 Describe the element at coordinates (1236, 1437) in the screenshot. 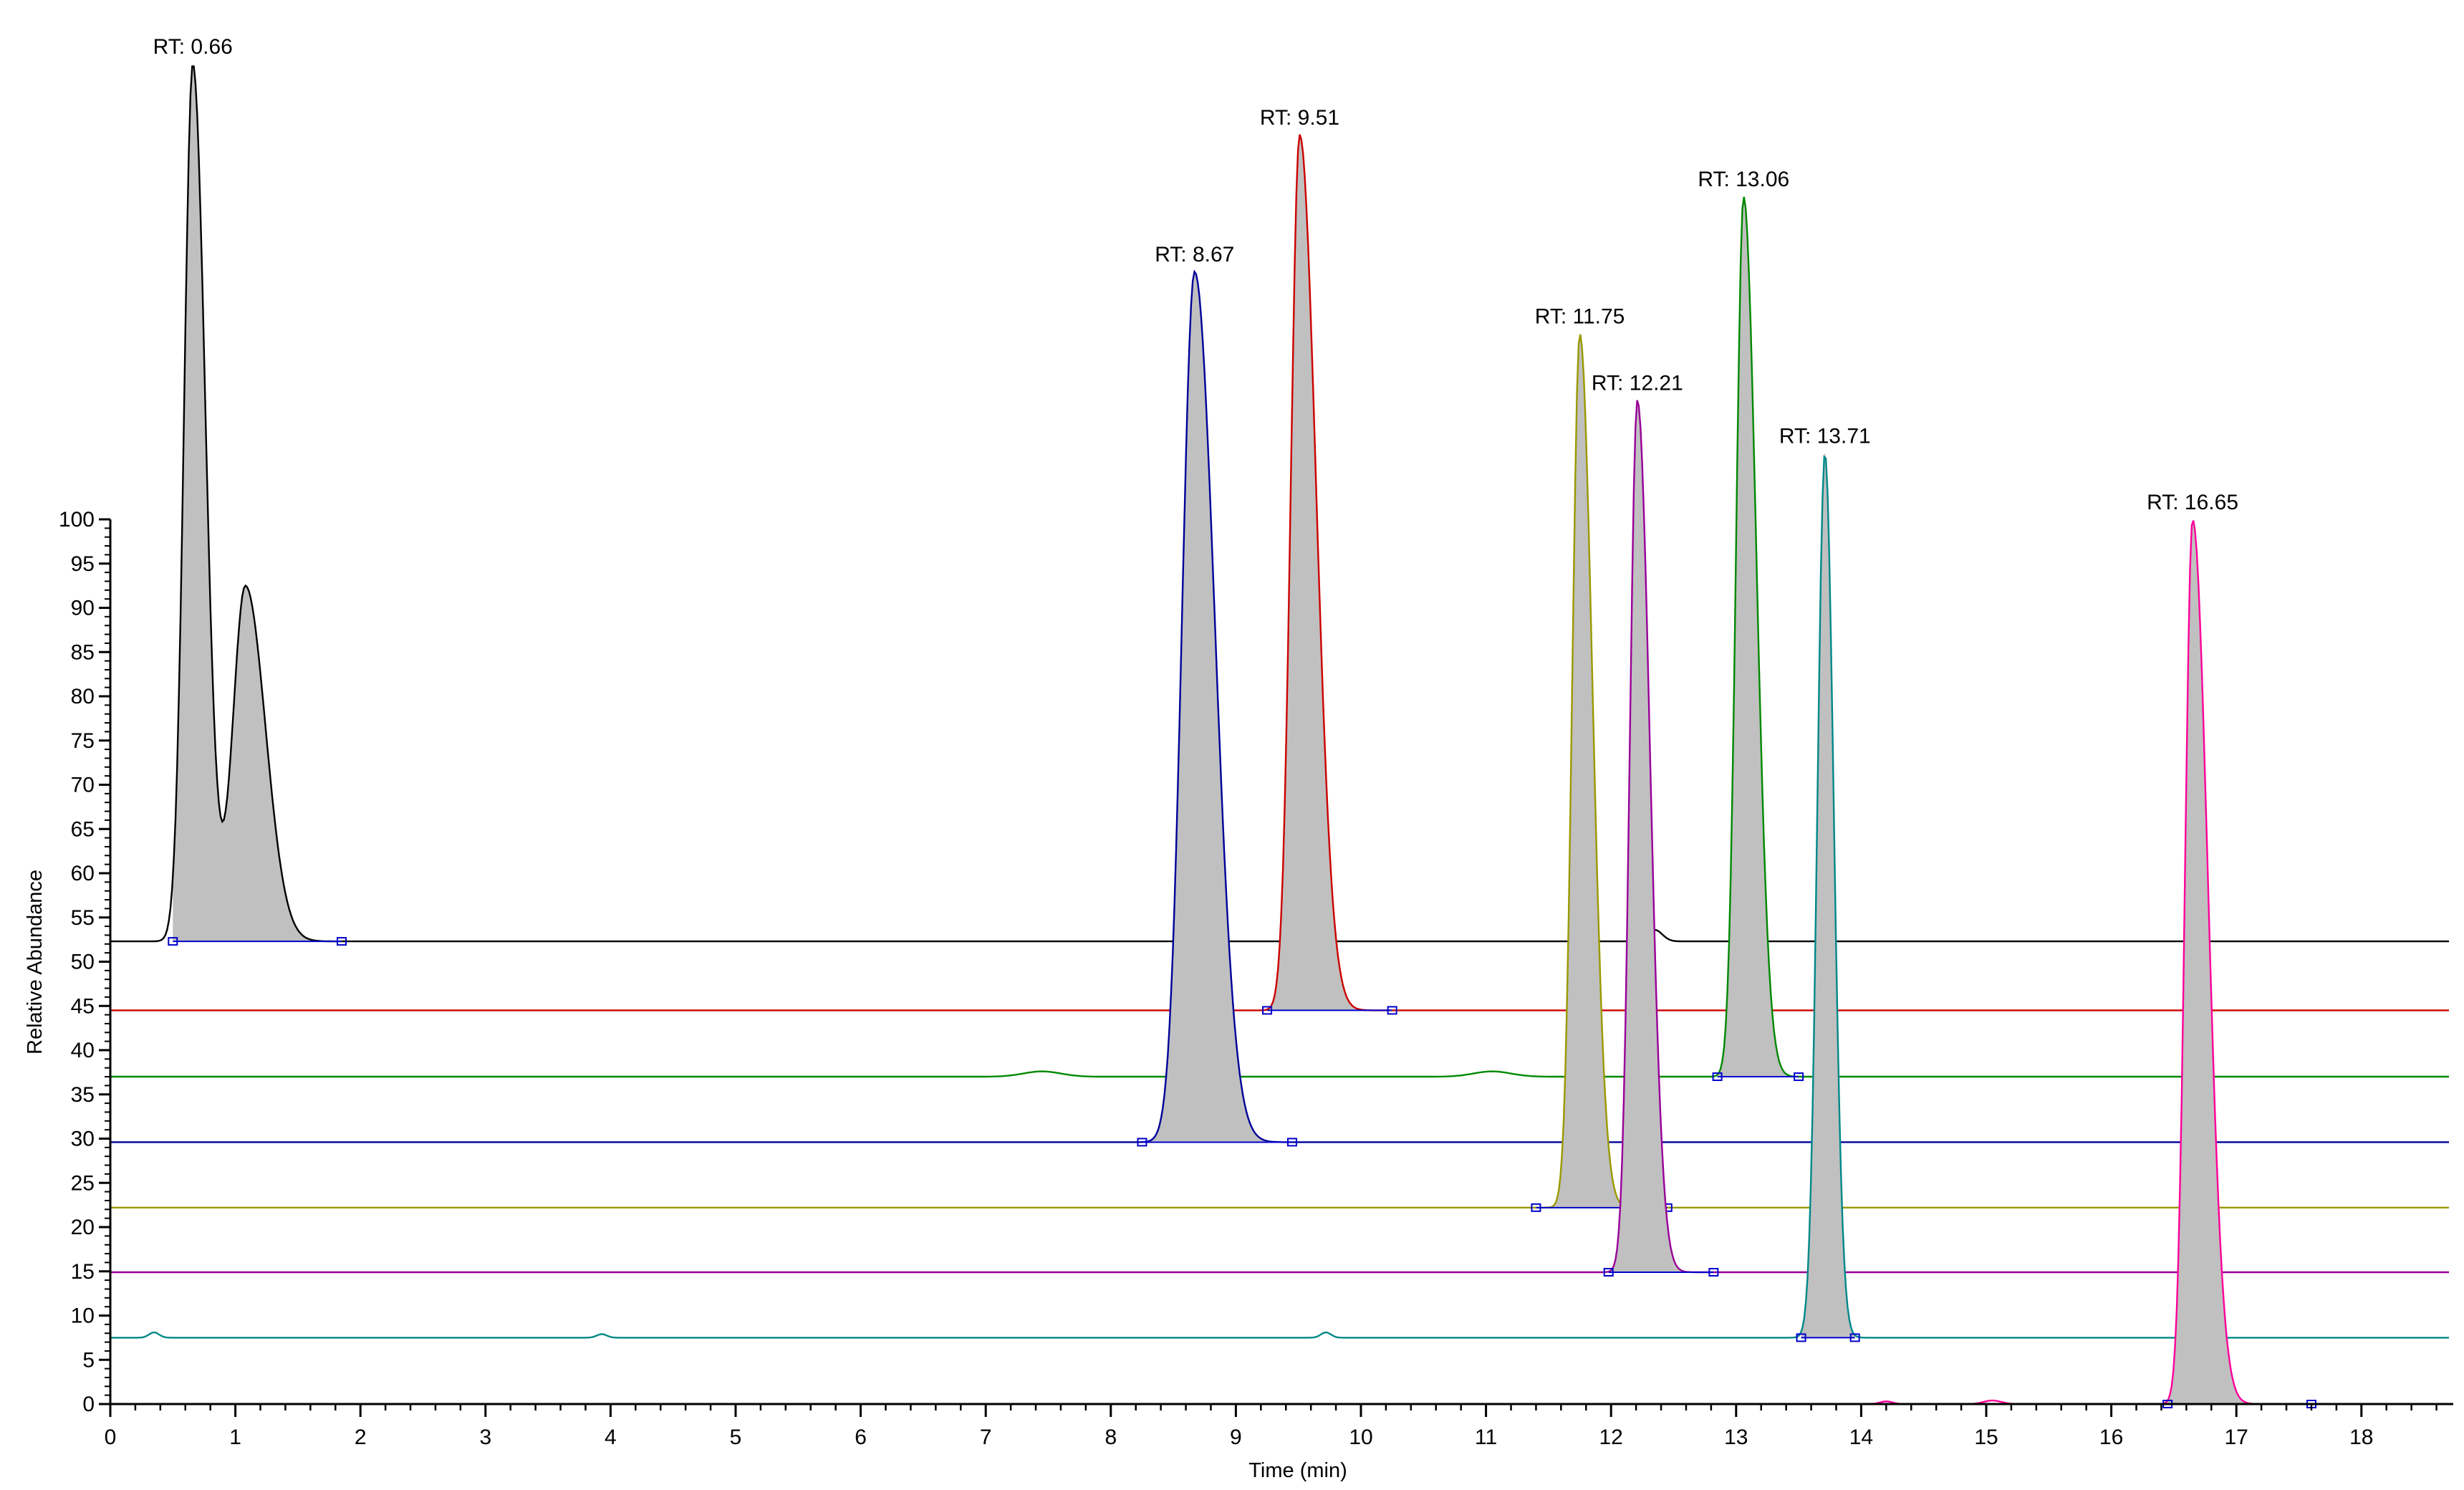

I see `x-tick-label-9: 9` at that location.